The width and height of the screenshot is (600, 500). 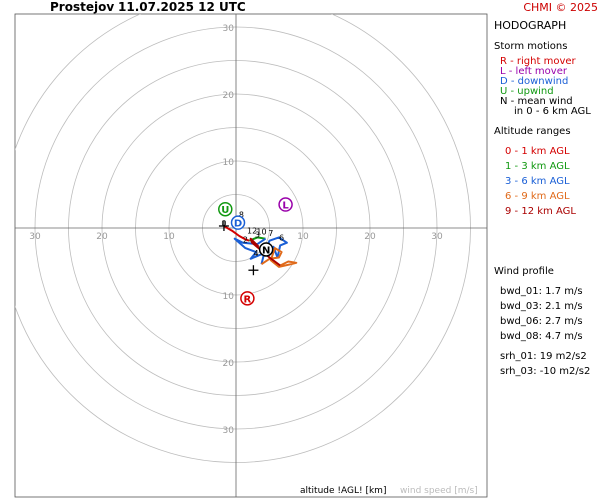 I want to click on storm-motion-item: D - downwind, so click(x=534, y=81).